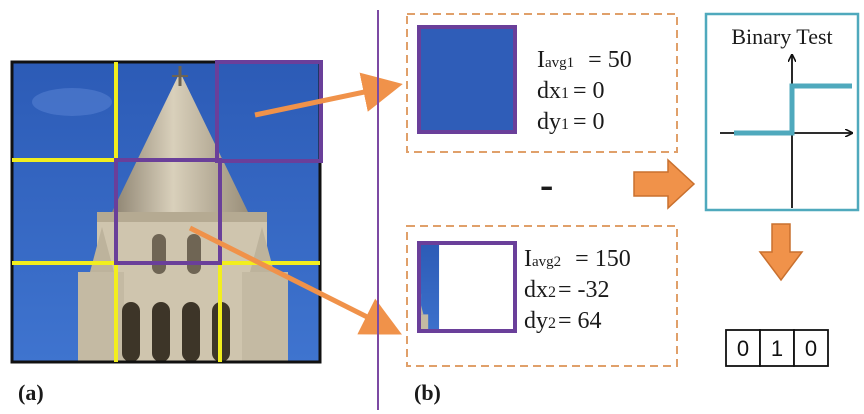 This screenshot has width=864, height=414. Describe the element at coordinates (664, 184) in the screenshot. I see `block-arrow-right-icon` at that location.